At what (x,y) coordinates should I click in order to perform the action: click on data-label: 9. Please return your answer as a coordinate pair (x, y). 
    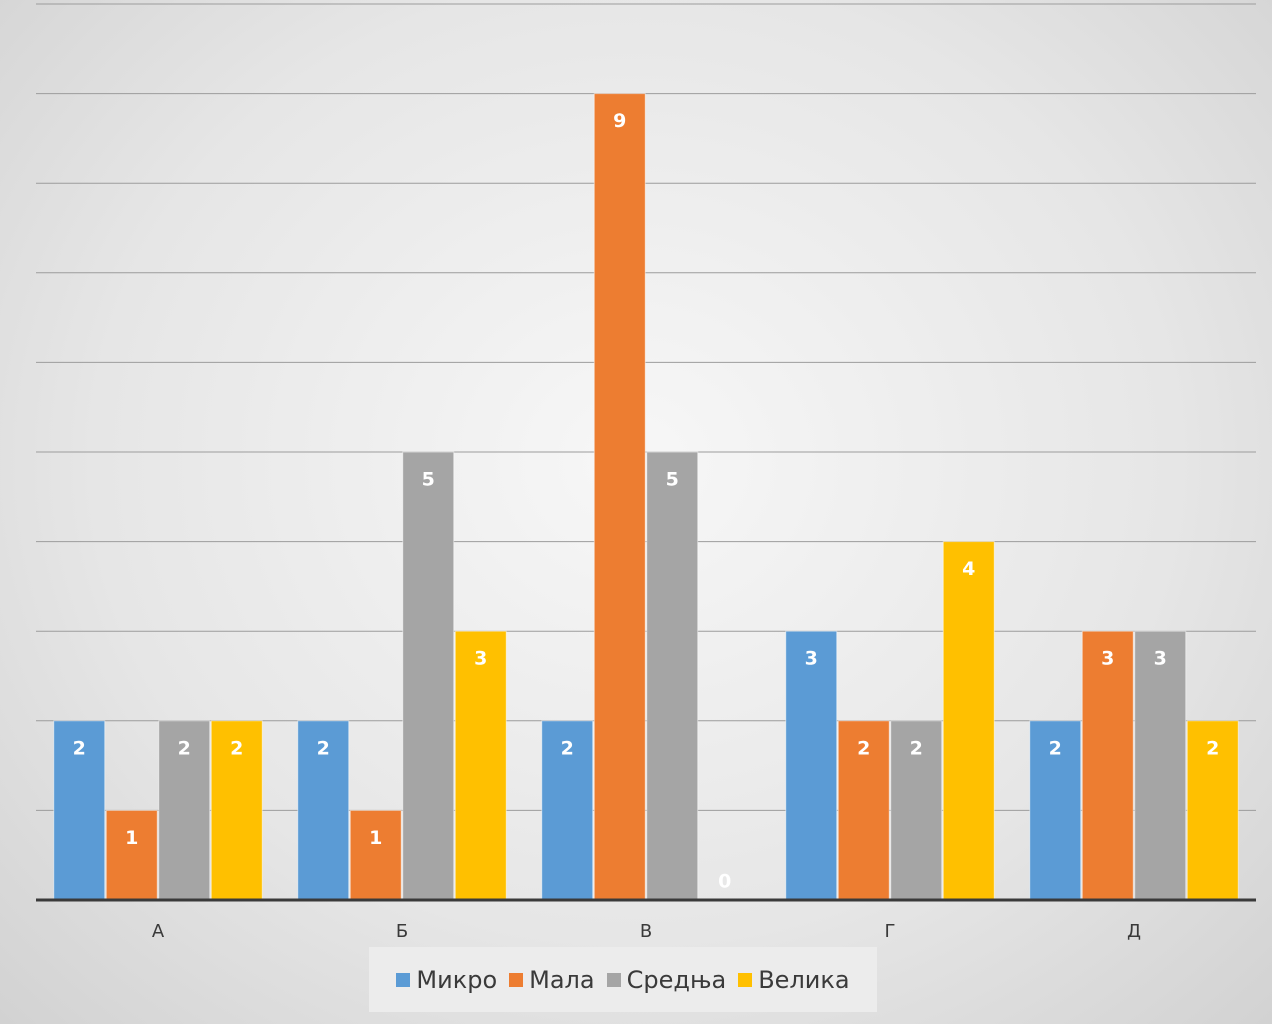
    Looking at the image, I should click on (619, 121).